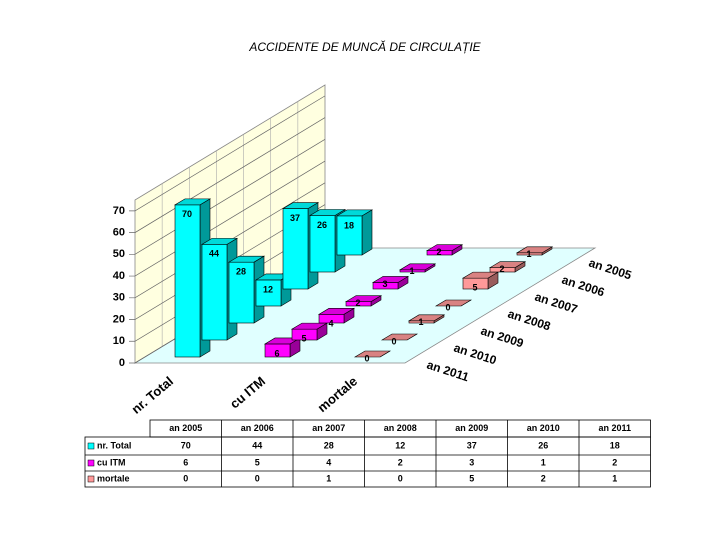 This screenshot has width=720, height=540. What do you see at coordinates (91, 479) in the screenshot?
I see `legend-swatch` at bounding box center [91, 479].